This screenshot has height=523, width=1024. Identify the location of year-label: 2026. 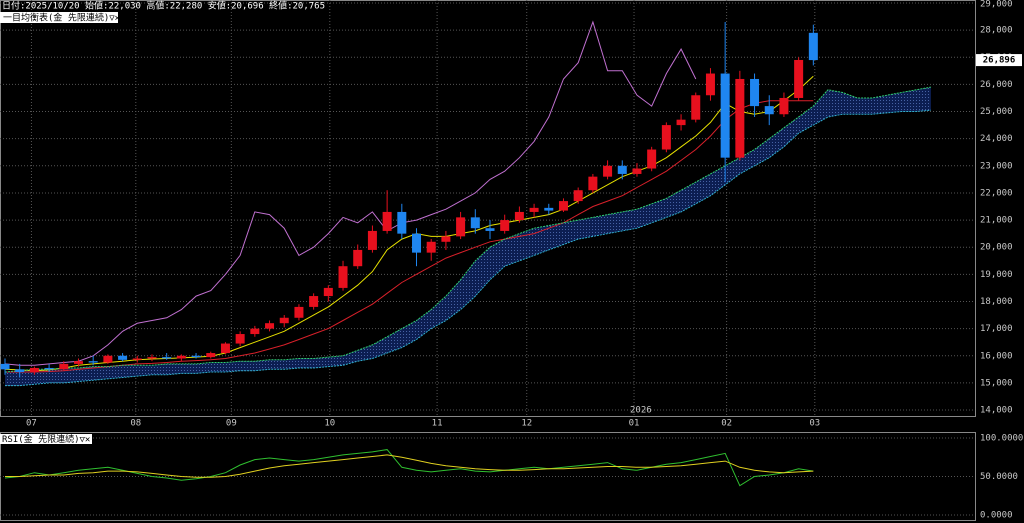
(641, 411).